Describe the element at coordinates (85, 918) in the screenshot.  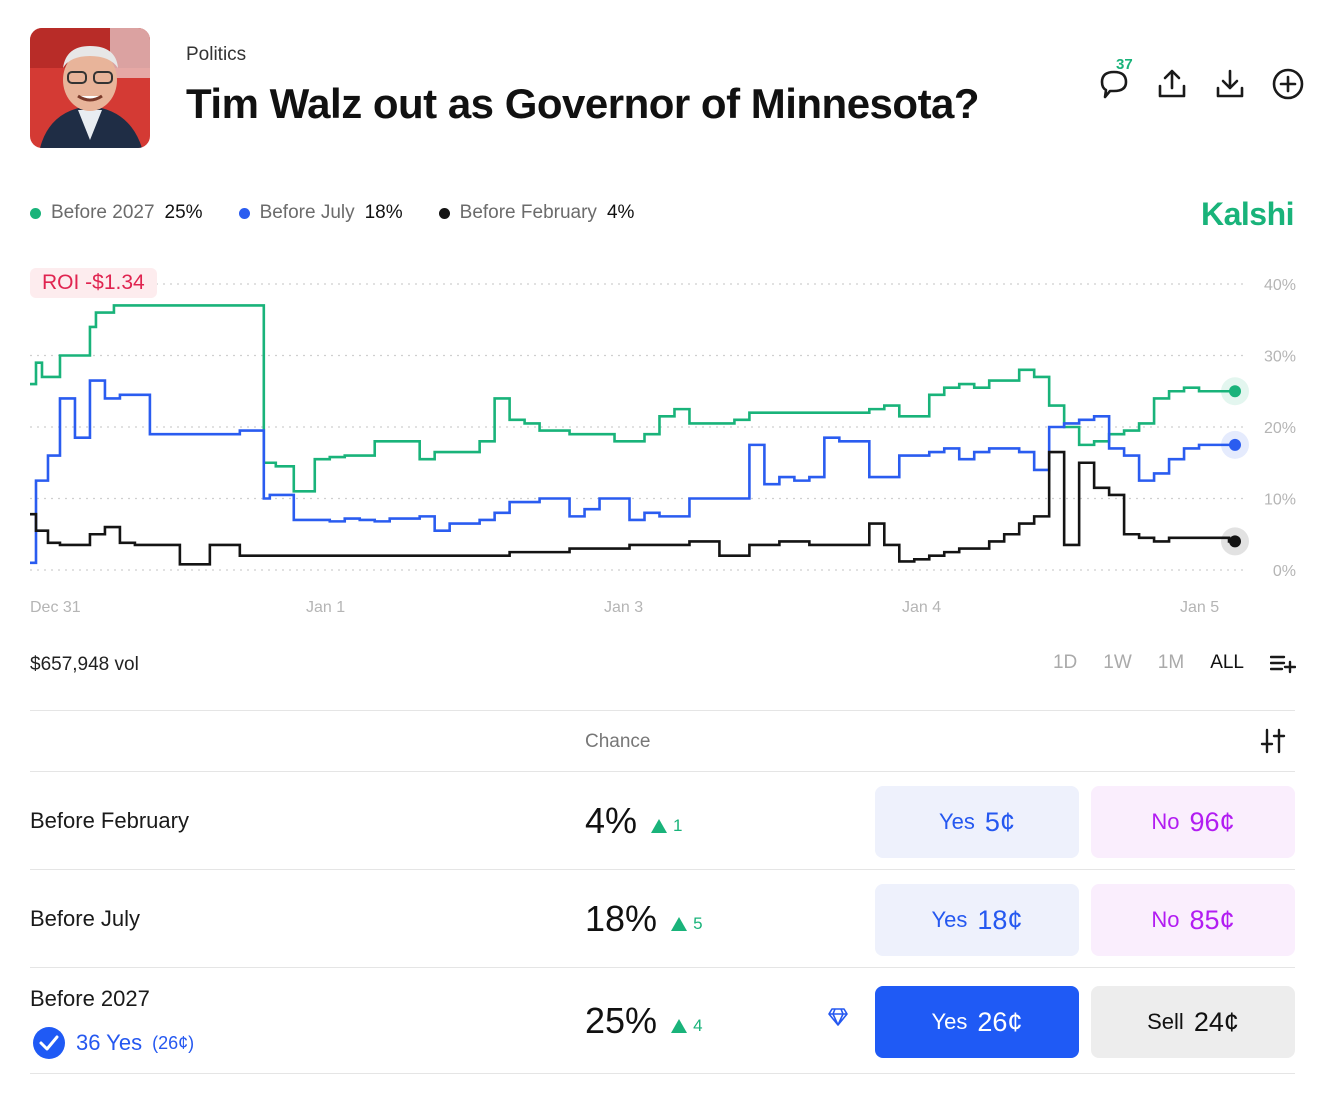
I see `outcome-label: Before July` at that location.